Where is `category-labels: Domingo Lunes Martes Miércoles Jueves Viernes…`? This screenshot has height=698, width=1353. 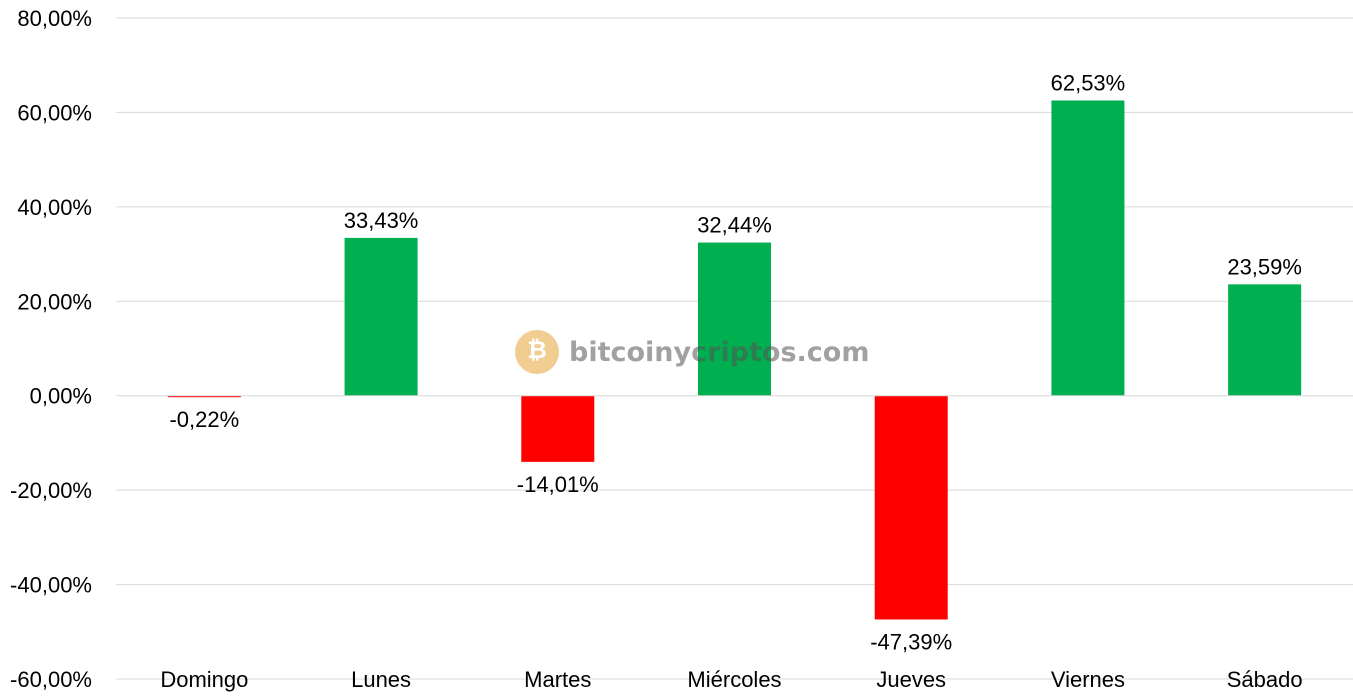
category-labels: Domingo Lunes Martes Miércoles Jueves Viernes… is located at coordinates (731, 679).